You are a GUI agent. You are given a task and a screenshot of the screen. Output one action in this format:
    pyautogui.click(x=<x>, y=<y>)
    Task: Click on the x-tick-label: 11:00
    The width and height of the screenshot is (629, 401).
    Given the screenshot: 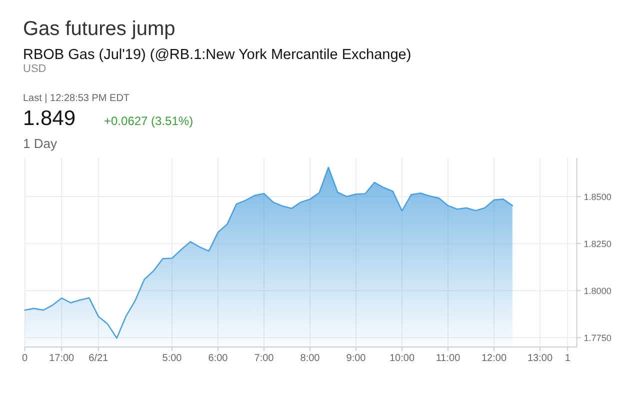 What is the action you would take?
    pyautogui.click(x=448, y=358)
    